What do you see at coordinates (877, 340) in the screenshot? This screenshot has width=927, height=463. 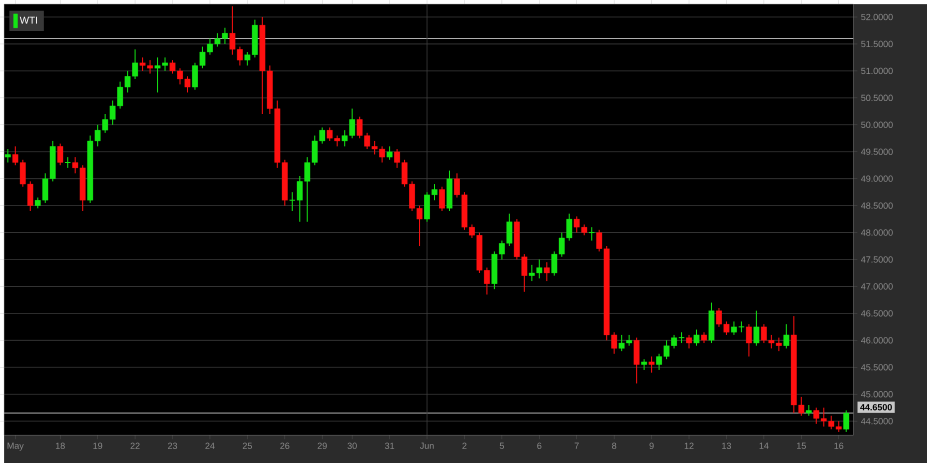 I see `y-tick-label: 46.0000` at bounding box center [877, 340].